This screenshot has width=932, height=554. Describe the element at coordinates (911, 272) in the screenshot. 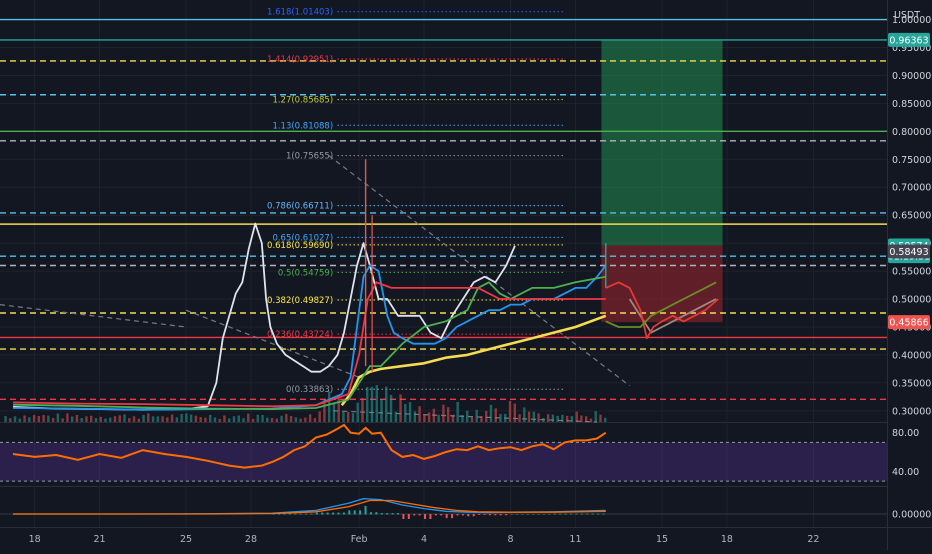

I see `price-tick-label: 0.55000` at that location.